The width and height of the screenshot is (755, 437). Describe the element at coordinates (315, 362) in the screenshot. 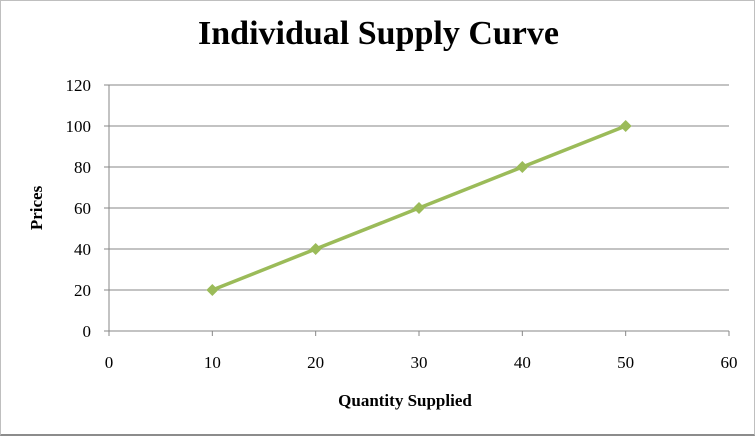

I see `x-tick-label: 20` at that location.